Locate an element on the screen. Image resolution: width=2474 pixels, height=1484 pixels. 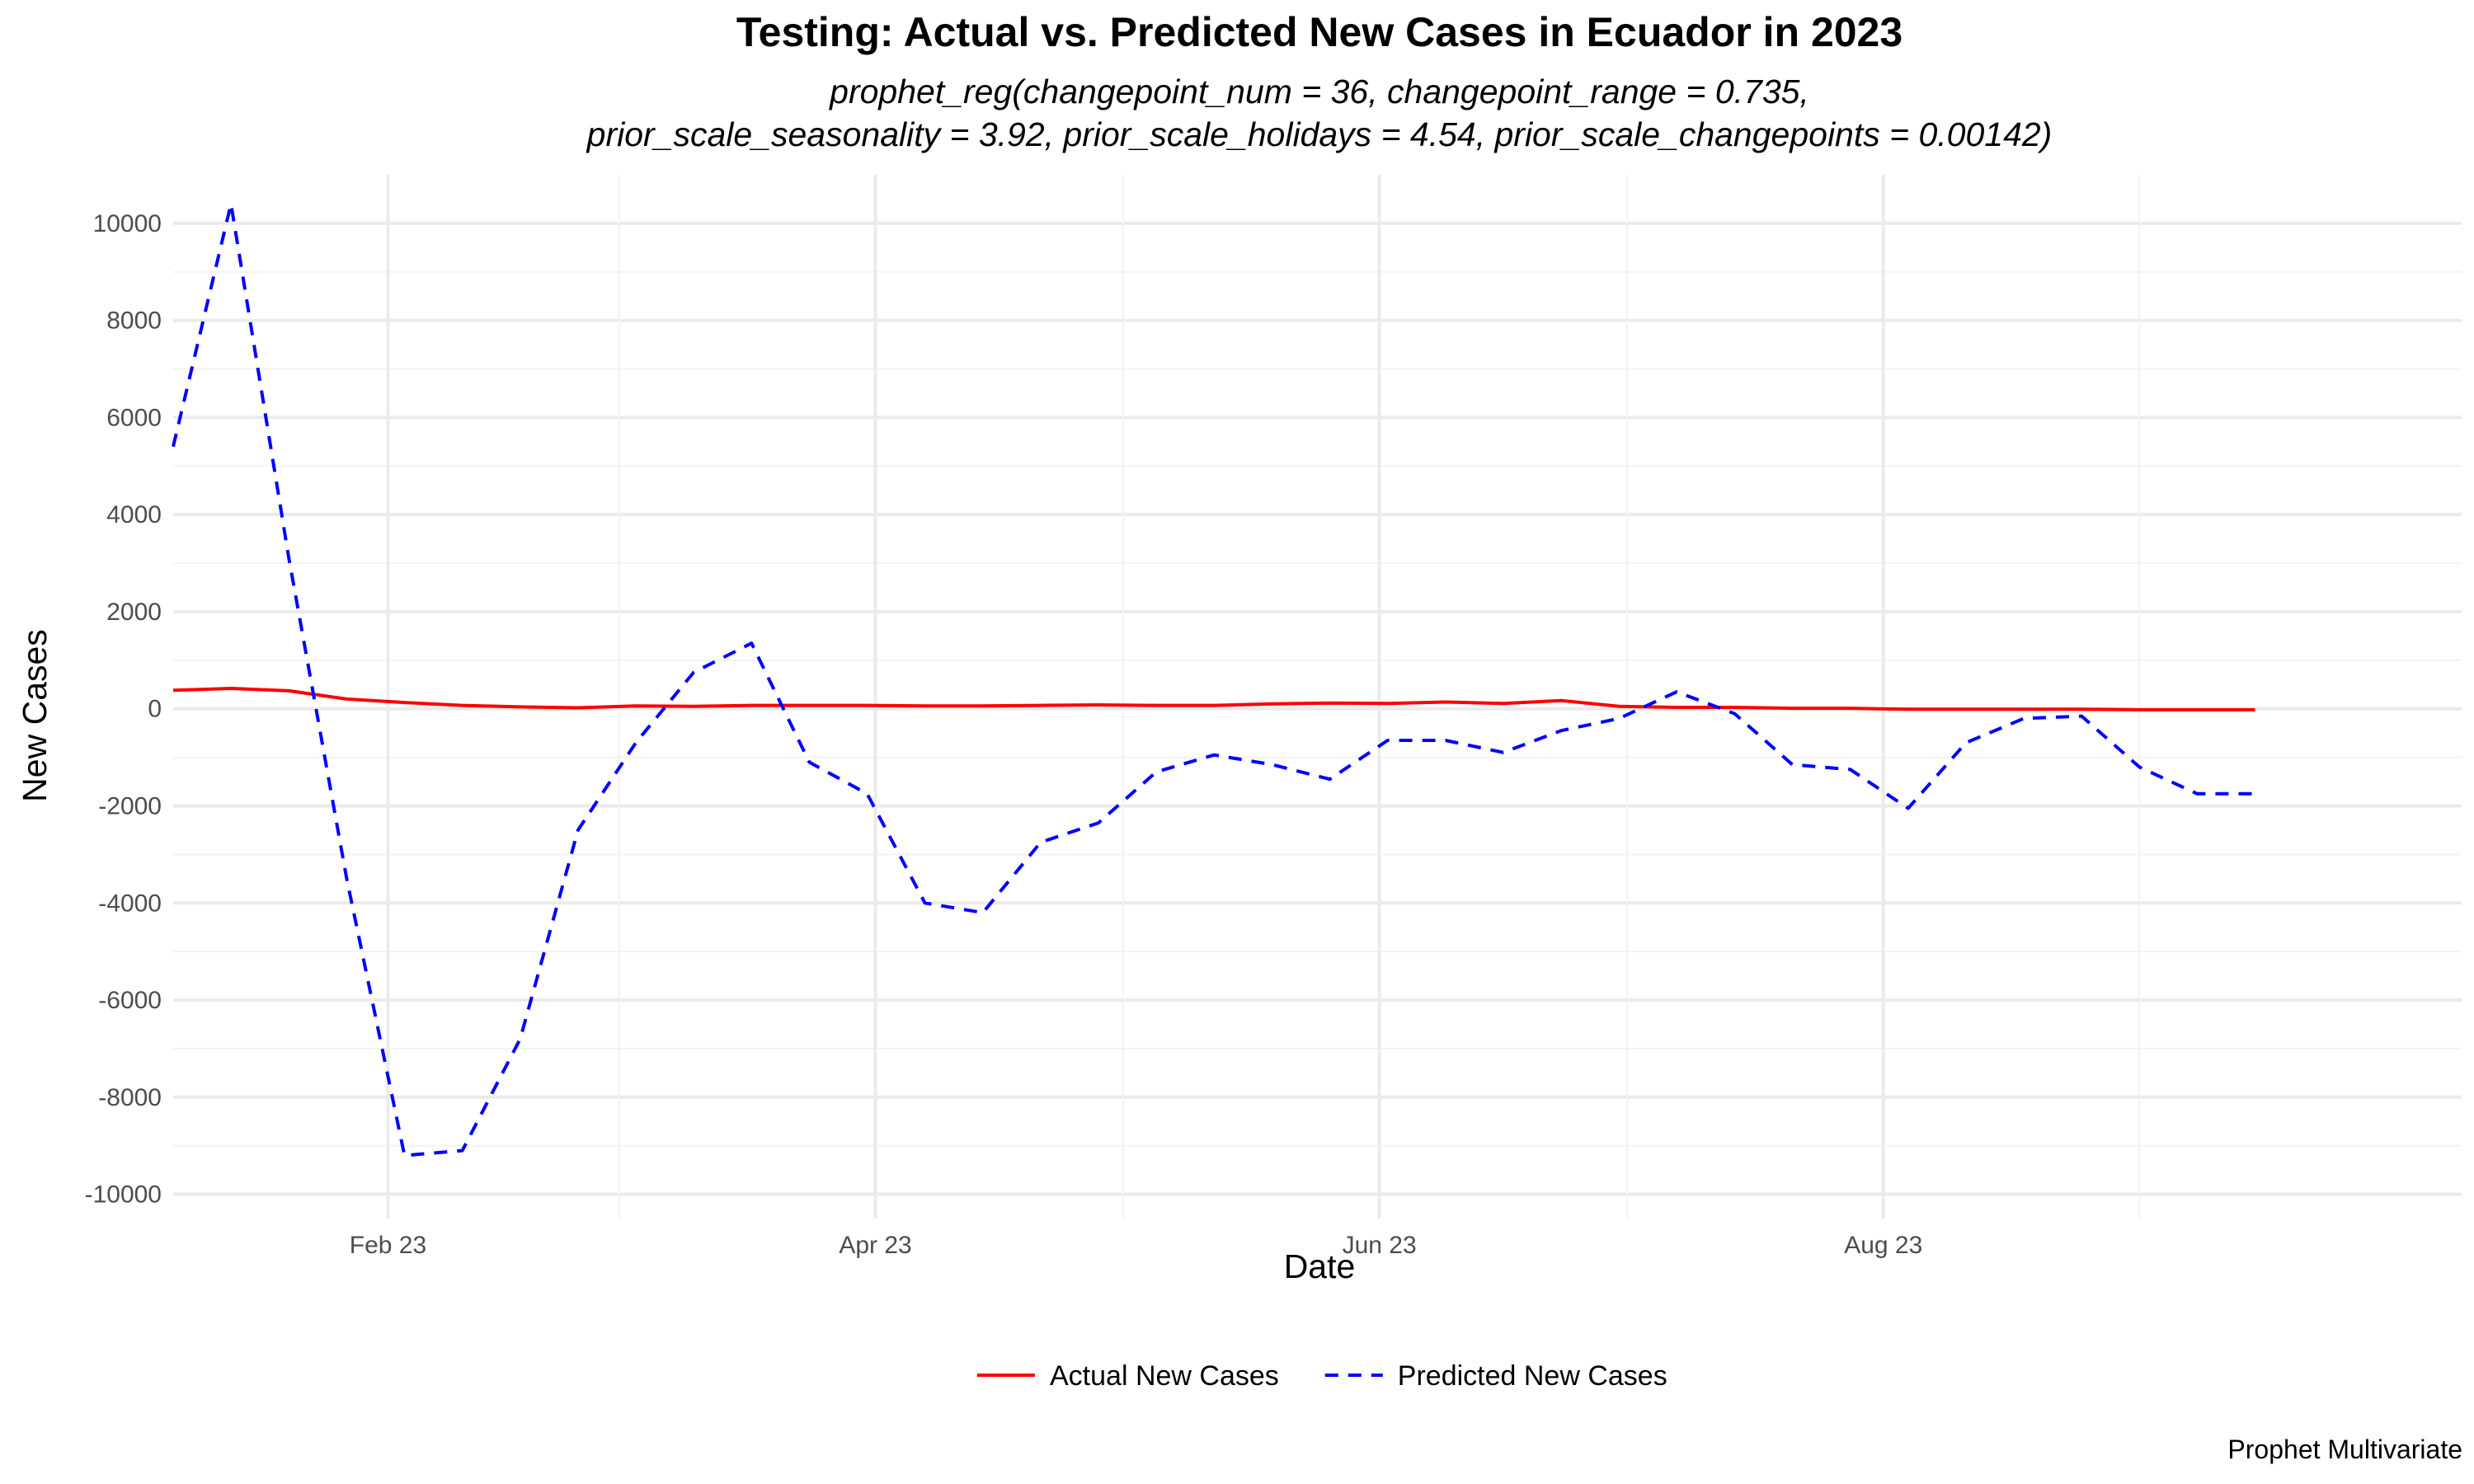
y-tick-label: 4000 is located at coordinates (134, 514).